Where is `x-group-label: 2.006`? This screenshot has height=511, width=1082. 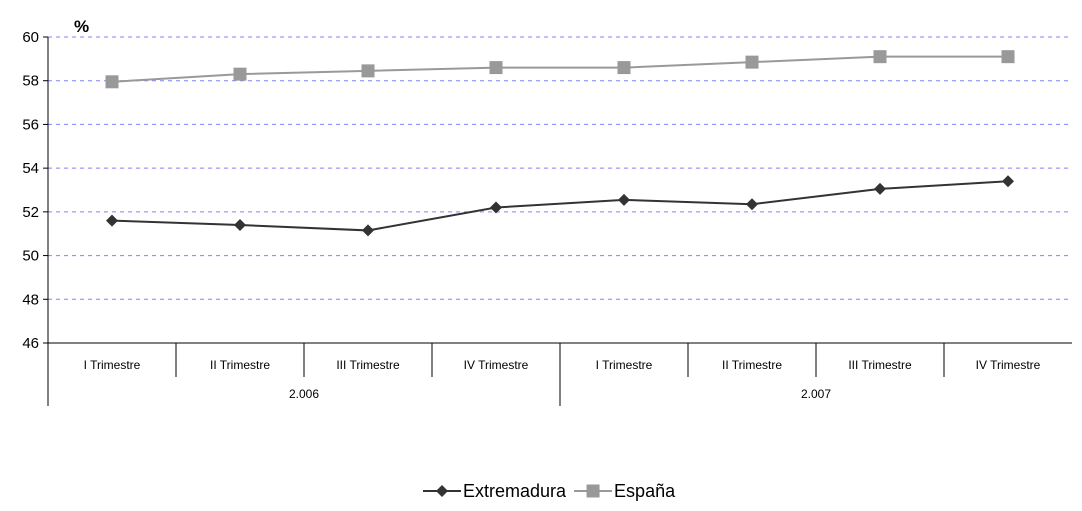 x-group-label: 2.006 is located at coordinates (304, 394).